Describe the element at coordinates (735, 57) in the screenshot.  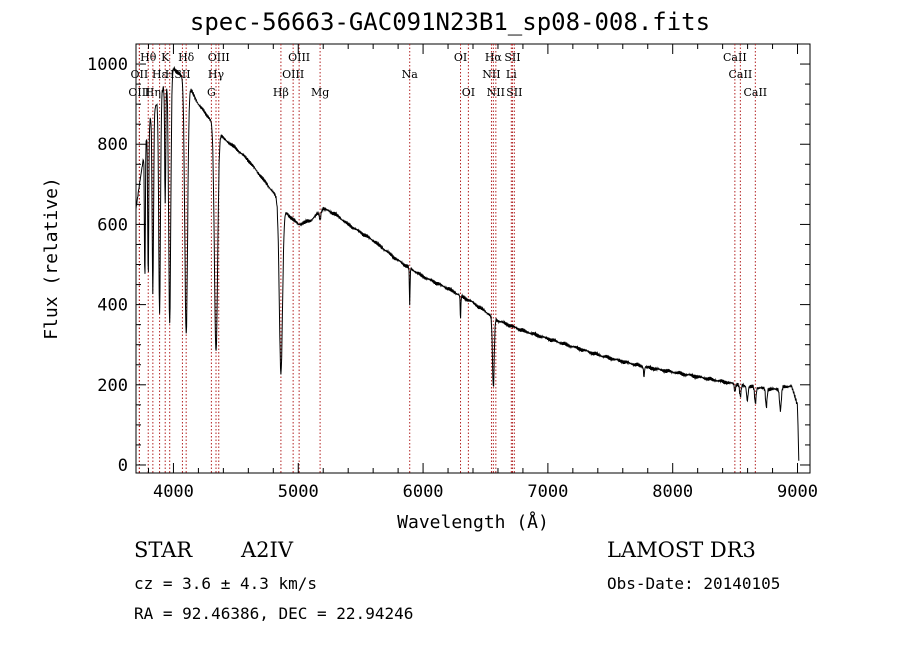
I see `marker-label-8: CaII` at that location.